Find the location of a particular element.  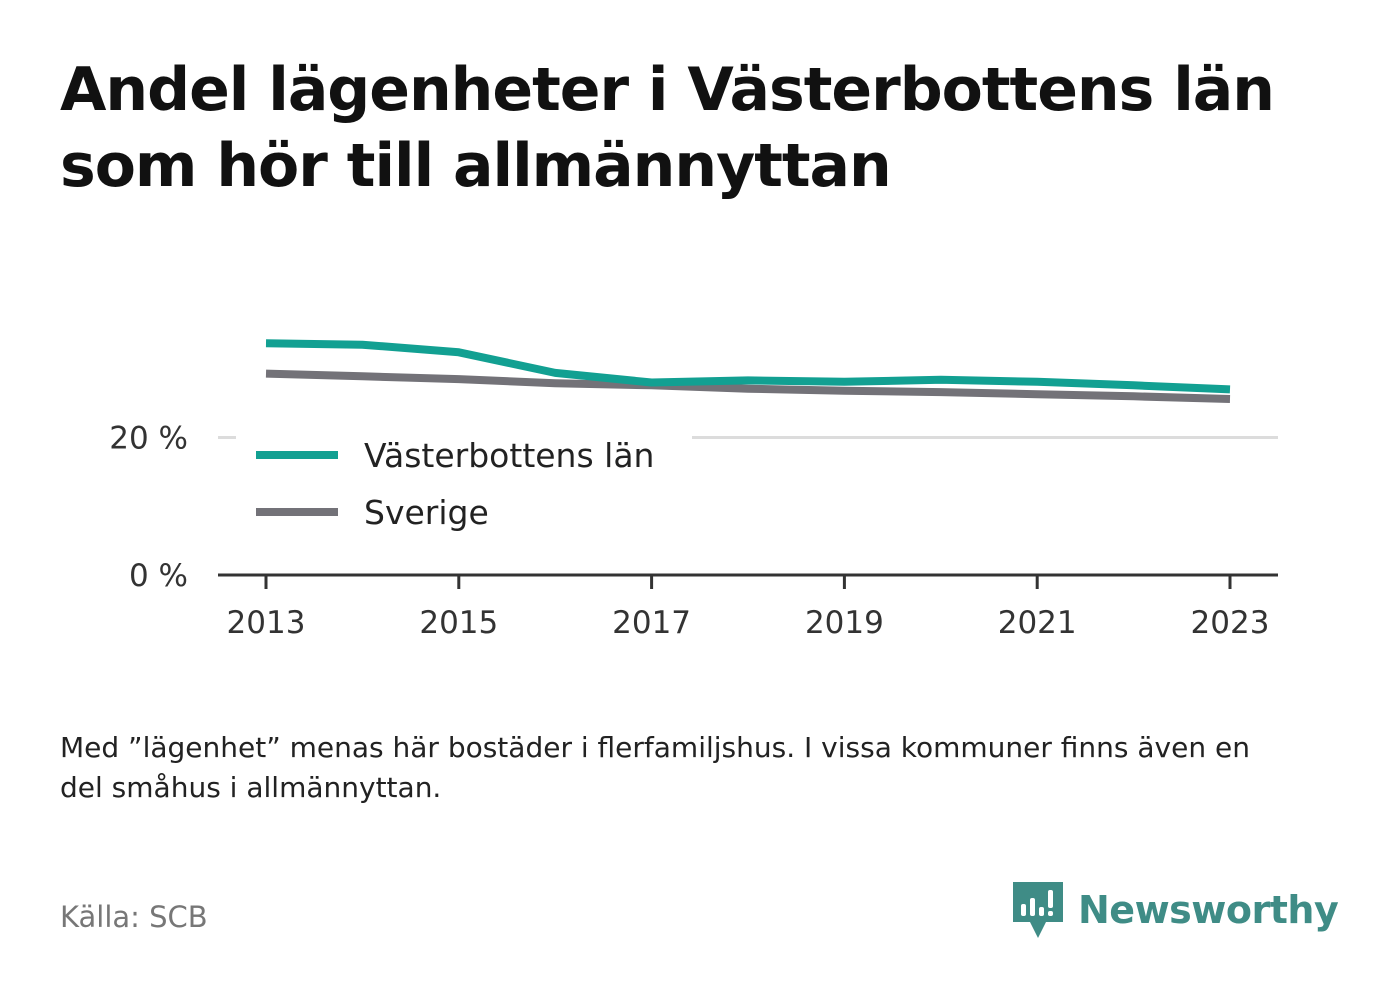

brand-logo: Newsworthy is located at coordinates (1174, 910).